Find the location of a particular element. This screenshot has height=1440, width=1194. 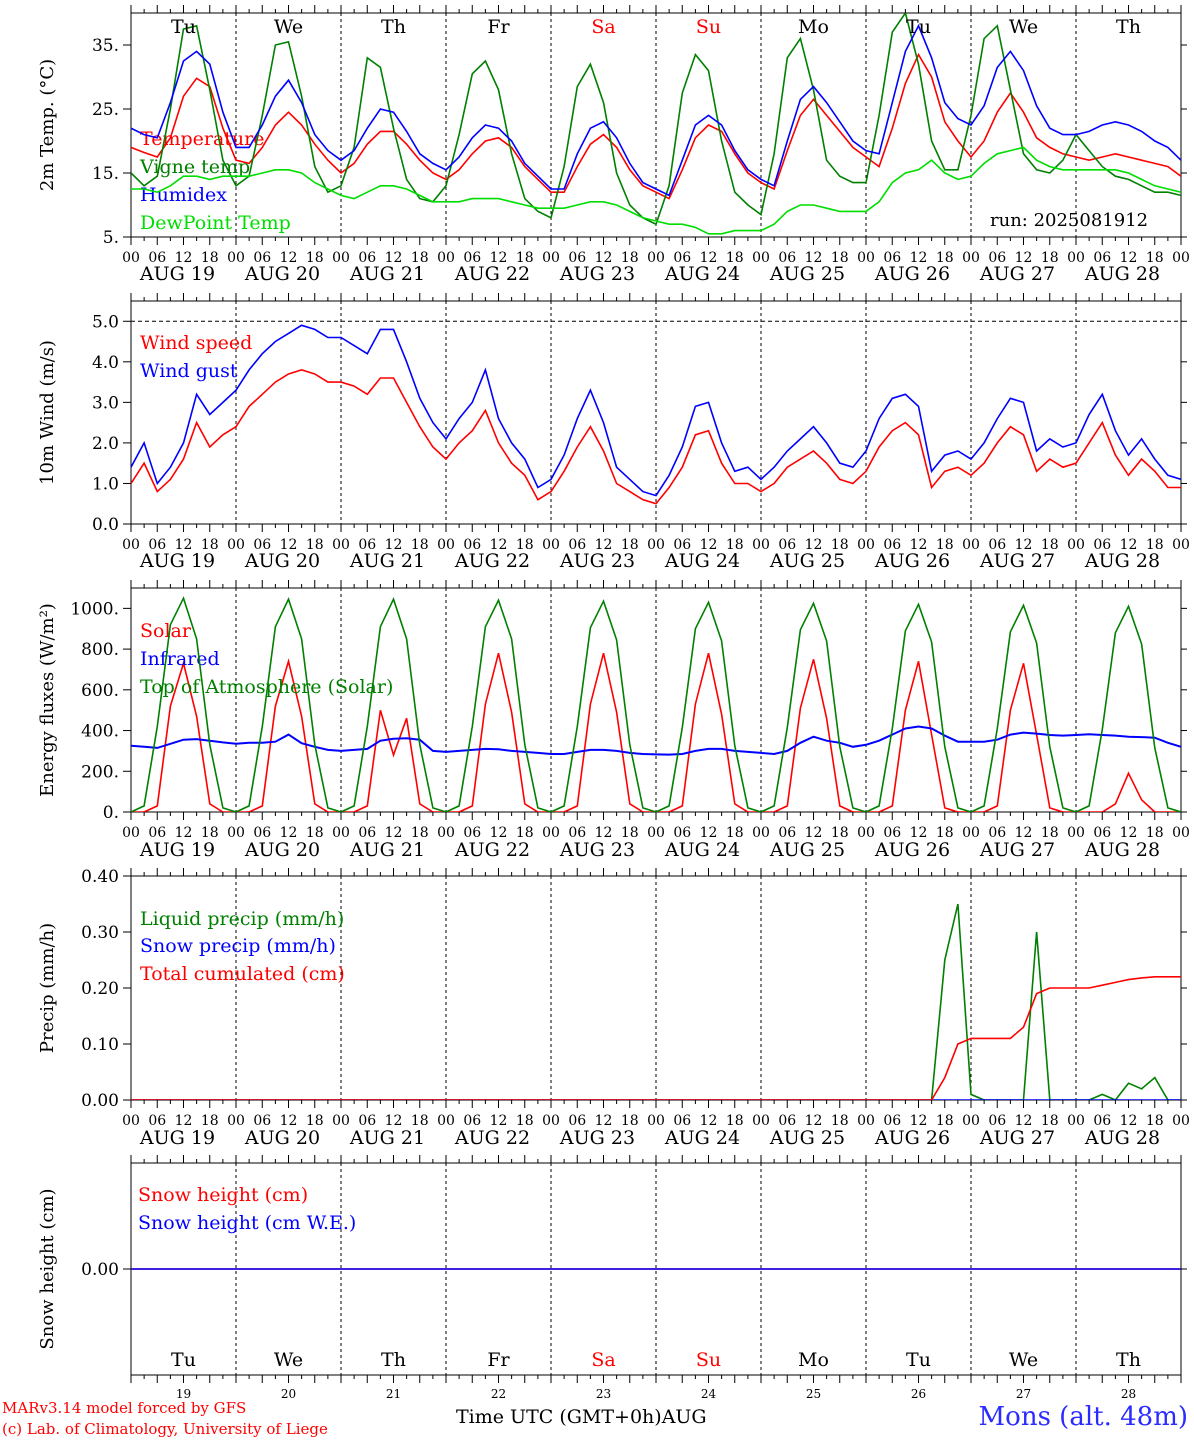

y-tick-label: 2.0 is located at coordinates (105, 444).